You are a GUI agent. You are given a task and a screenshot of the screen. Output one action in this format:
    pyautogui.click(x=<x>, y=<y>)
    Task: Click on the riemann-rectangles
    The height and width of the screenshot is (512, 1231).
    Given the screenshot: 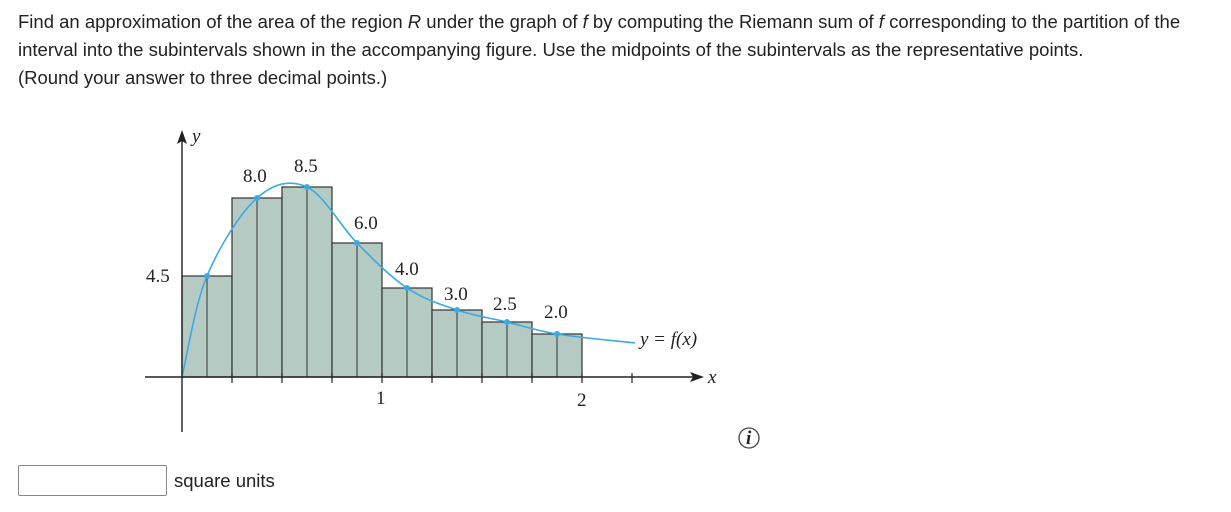 What is the action you would take?
    pyautogui.click(x=382, y=282)
    